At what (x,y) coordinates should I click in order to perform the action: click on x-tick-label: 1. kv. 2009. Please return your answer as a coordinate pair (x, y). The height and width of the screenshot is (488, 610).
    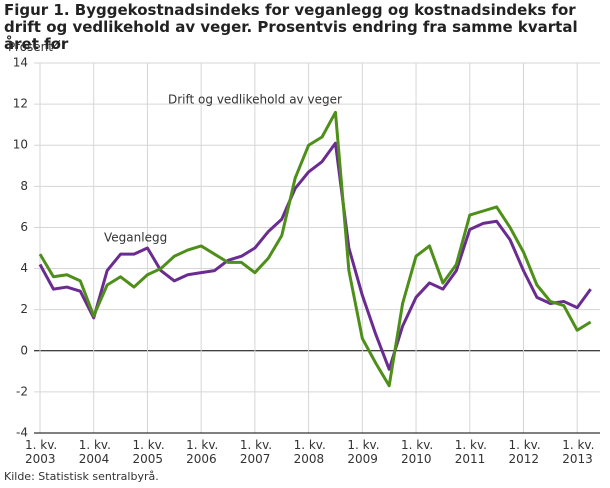
    Looking at the image, I should click on (363, 452).